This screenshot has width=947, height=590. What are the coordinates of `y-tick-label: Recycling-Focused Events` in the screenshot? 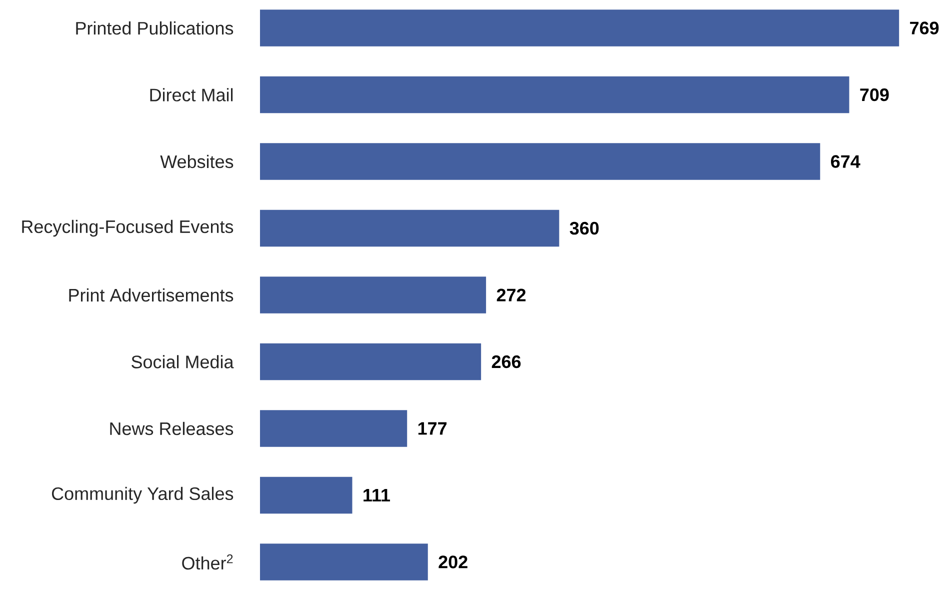 It's located at (128, 228).